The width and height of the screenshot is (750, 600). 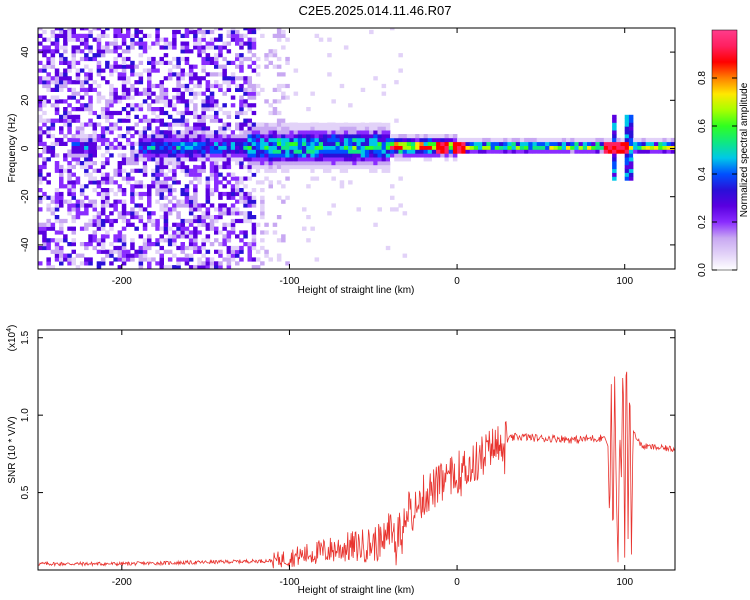 What do you see at coordinates (12, 326) in the screenshot?
I see `snr-scale-close: )` at bounding box center [12, 326].